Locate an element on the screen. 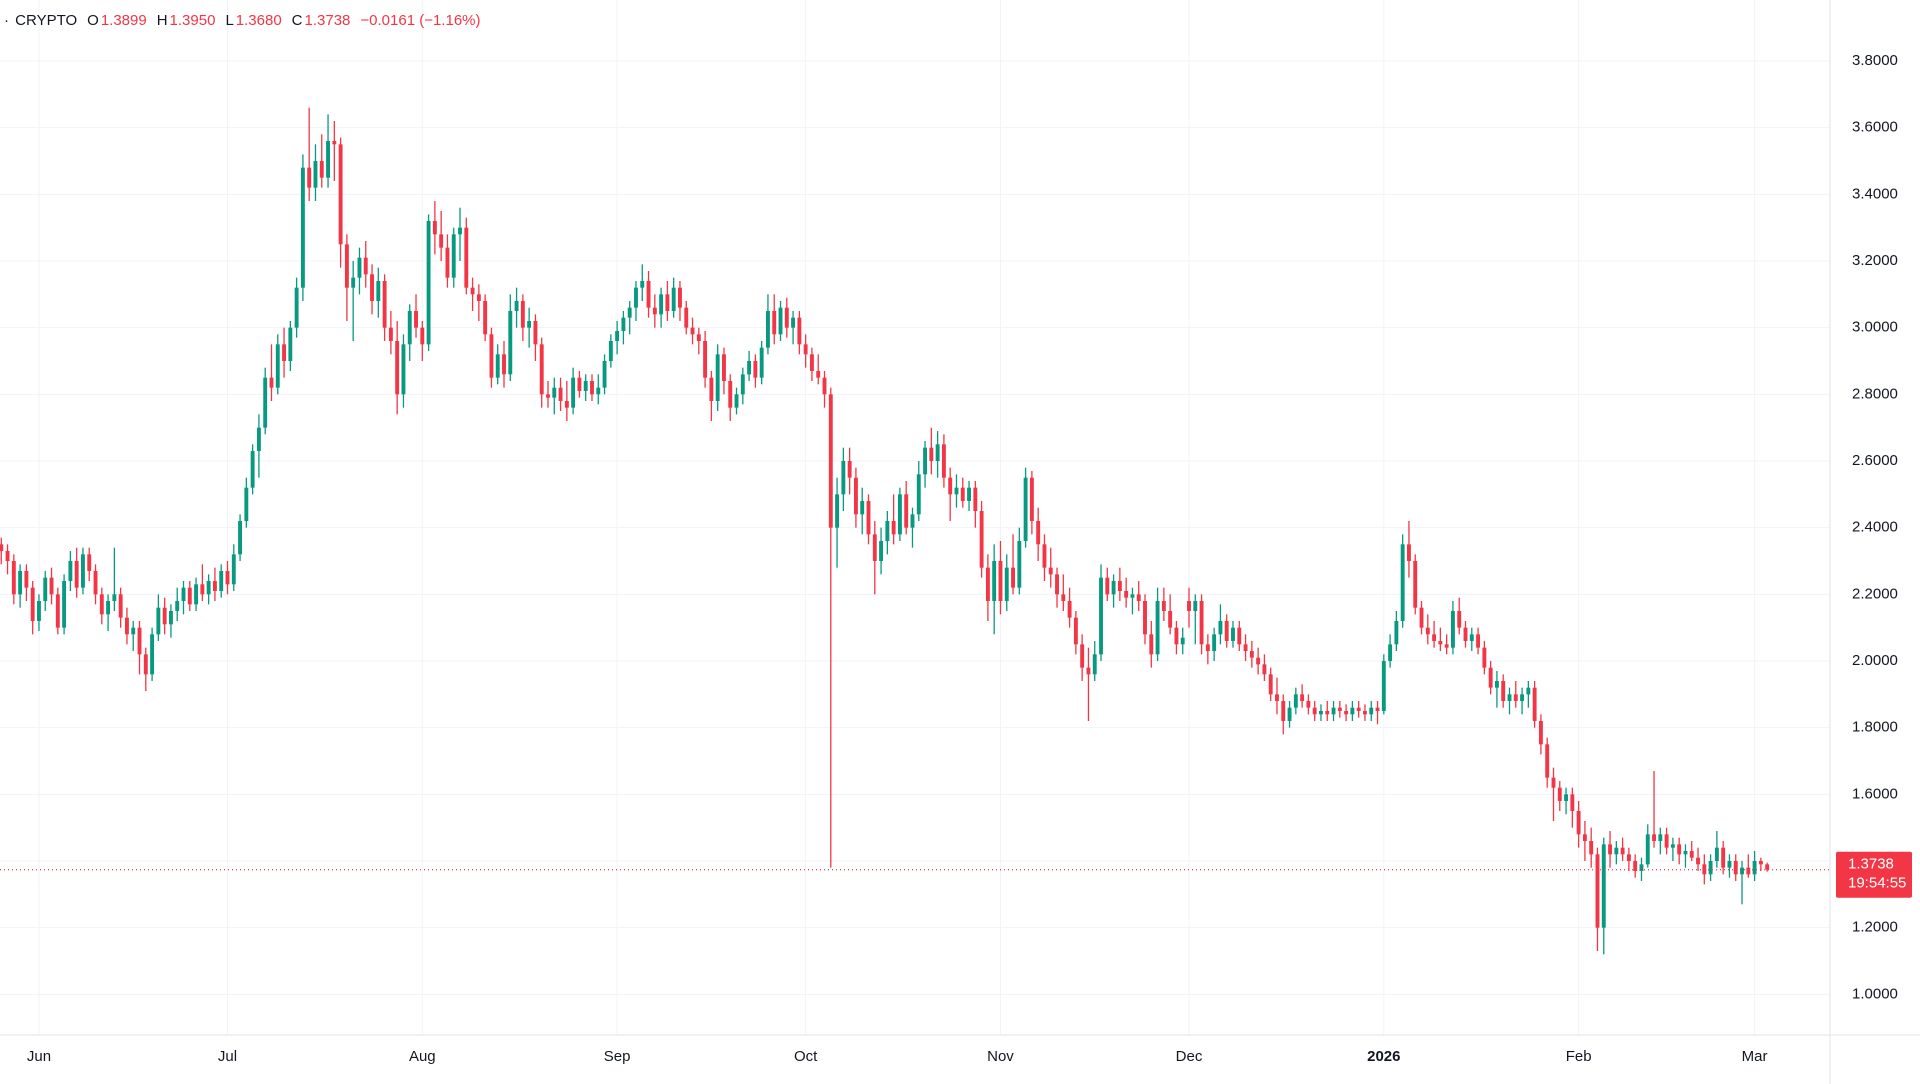 The image size is (1920, 1084). ohlc-key: H is located at coordinates (162, 20).